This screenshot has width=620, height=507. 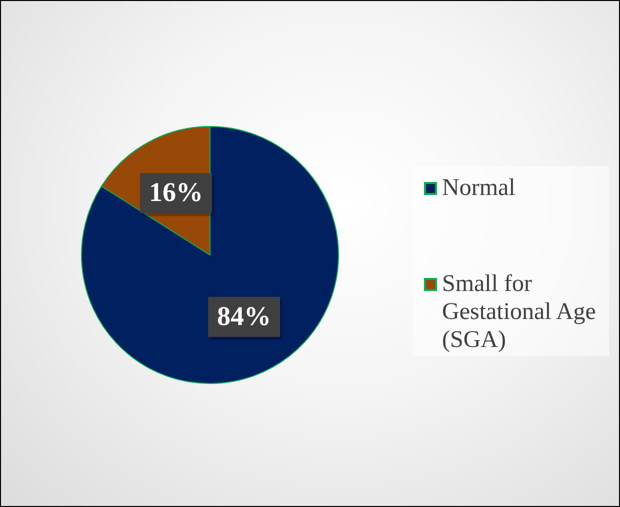 I want to click on data-label: 16%, so click(x=175, y=192).